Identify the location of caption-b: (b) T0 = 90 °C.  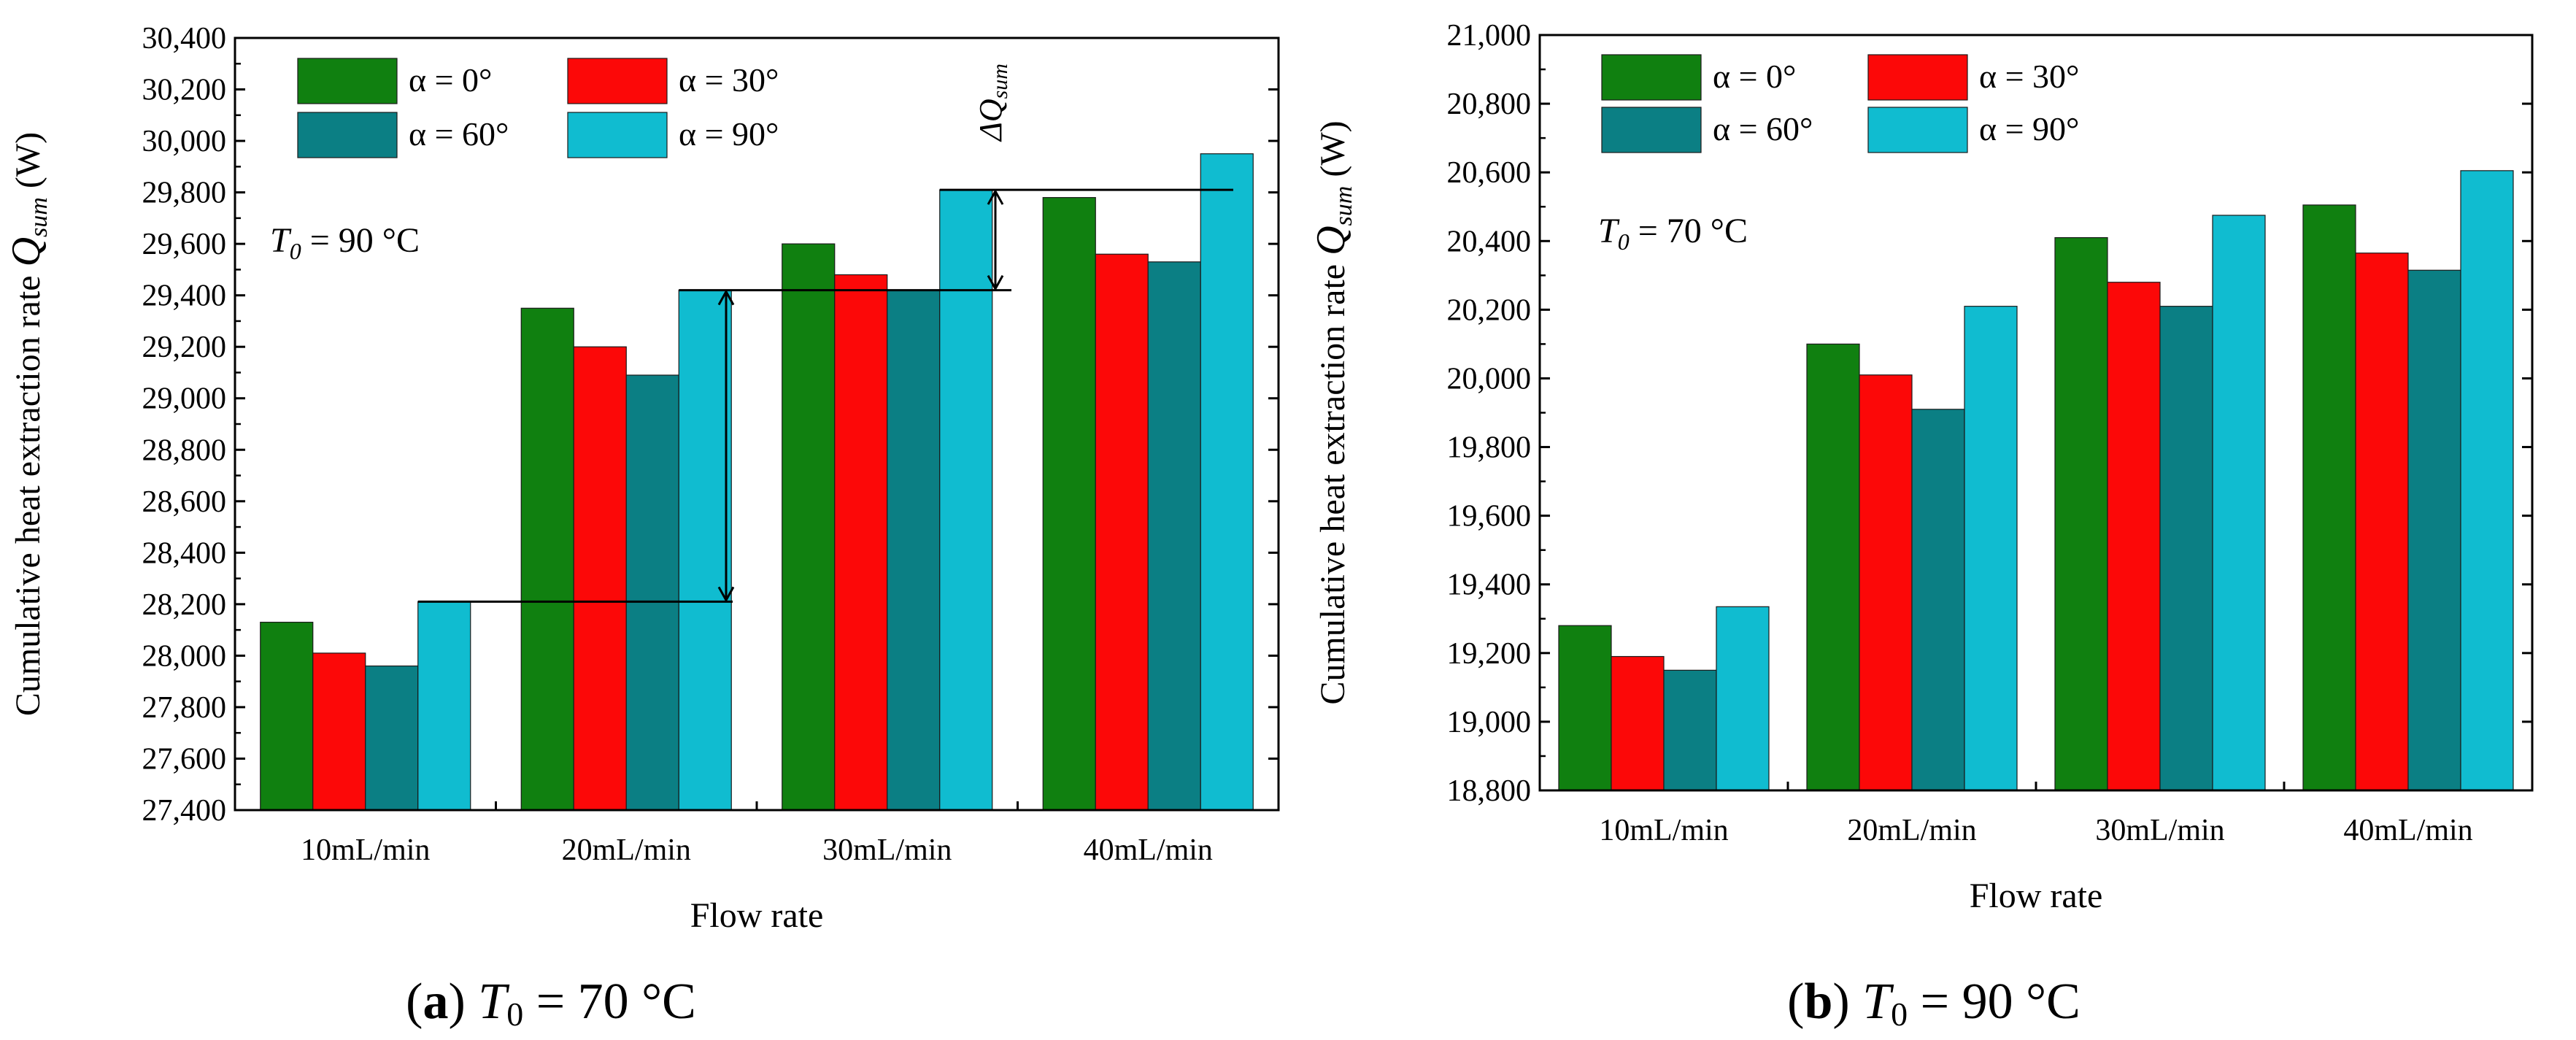
(1934, 1003).